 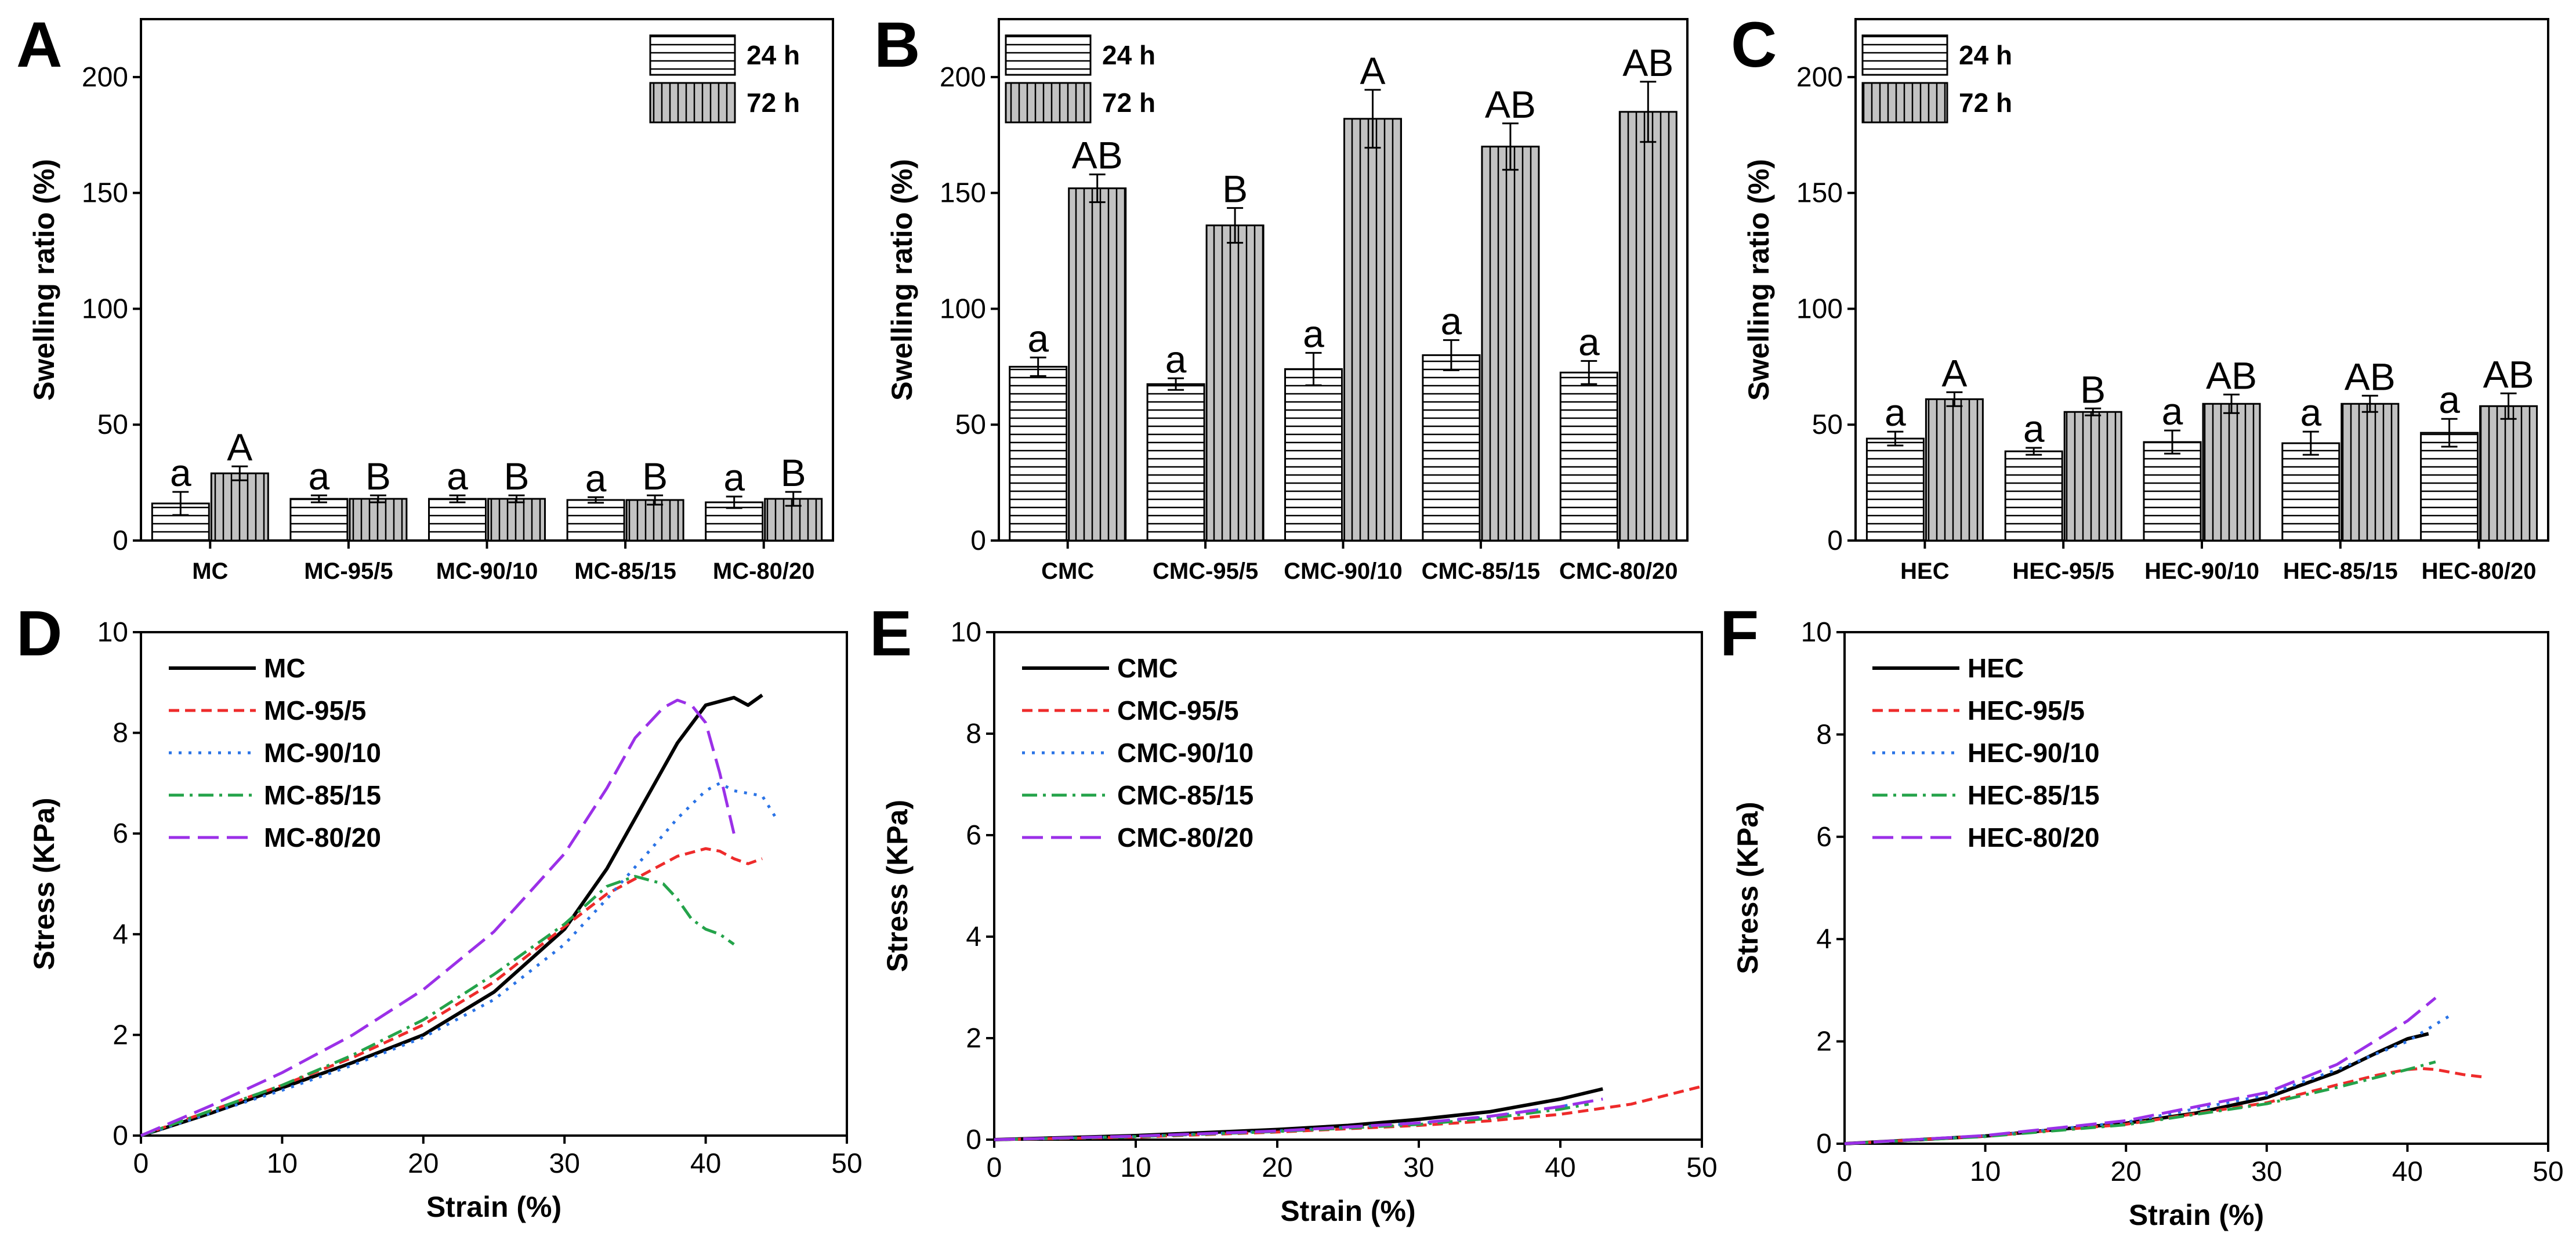 What do you see at coordinates (973, 835) in the screenshot?
I see `y-tick-label: 6` at bounding box center [973, 835].